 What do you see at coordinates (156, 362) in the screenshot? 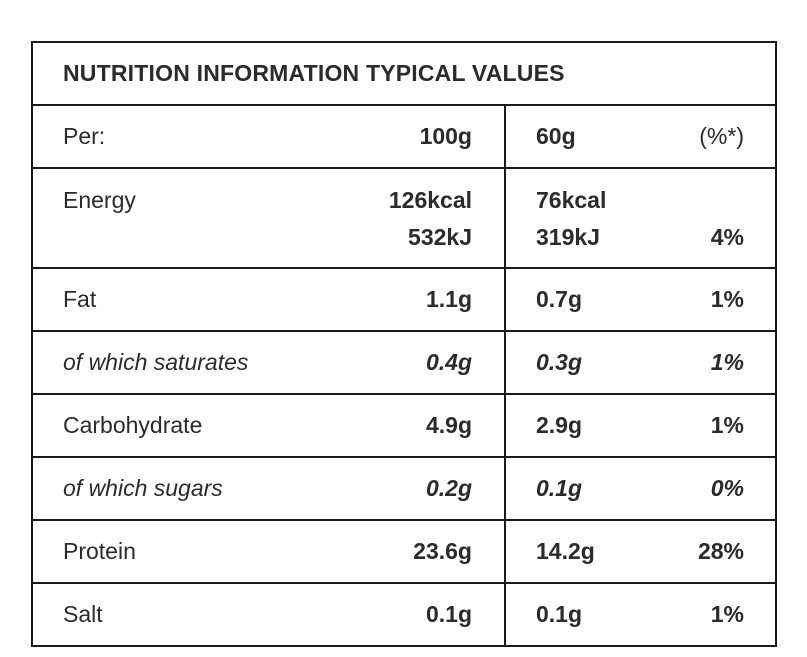
I see `row-label: of which saturates` at bounding box center [156, 362].